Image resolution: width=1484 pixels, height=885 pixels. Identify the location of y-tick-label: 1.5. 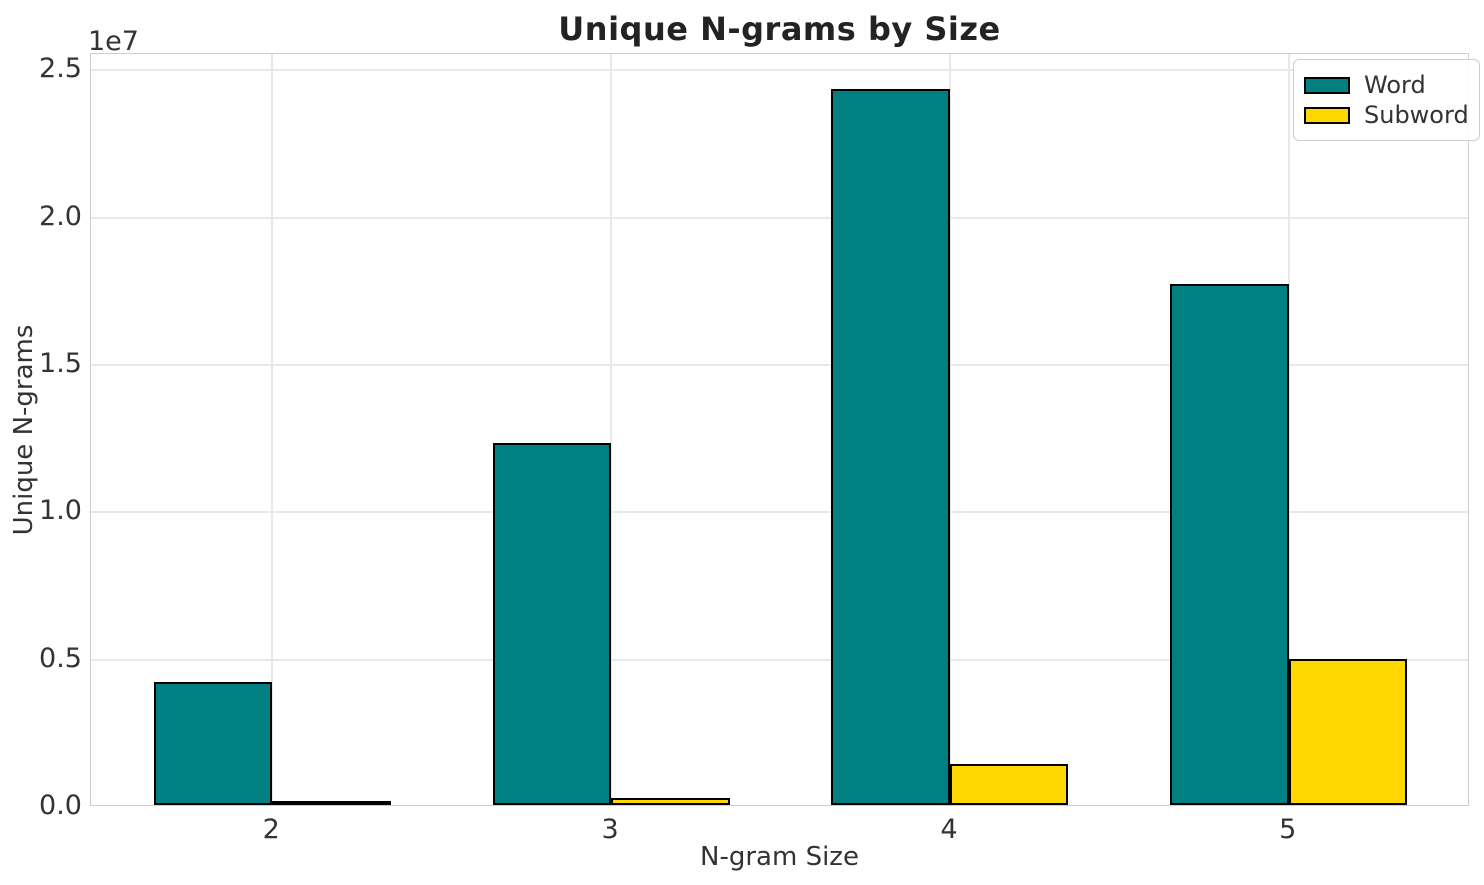
(60, 363).